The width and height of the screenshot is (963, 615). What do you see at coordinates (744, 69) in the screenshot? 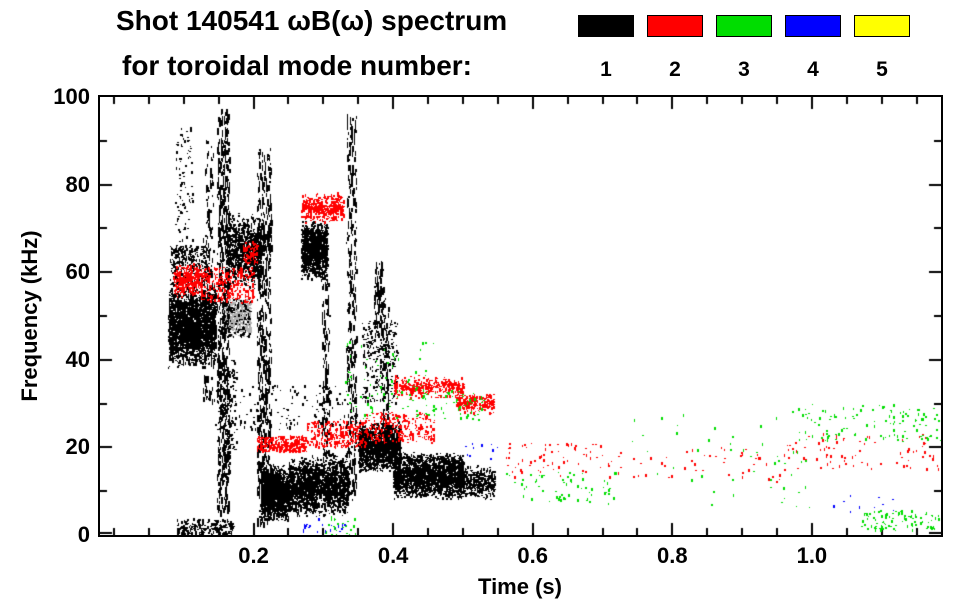
I see `legend-number-mode-3: 3` at bounding box center [744, 69].